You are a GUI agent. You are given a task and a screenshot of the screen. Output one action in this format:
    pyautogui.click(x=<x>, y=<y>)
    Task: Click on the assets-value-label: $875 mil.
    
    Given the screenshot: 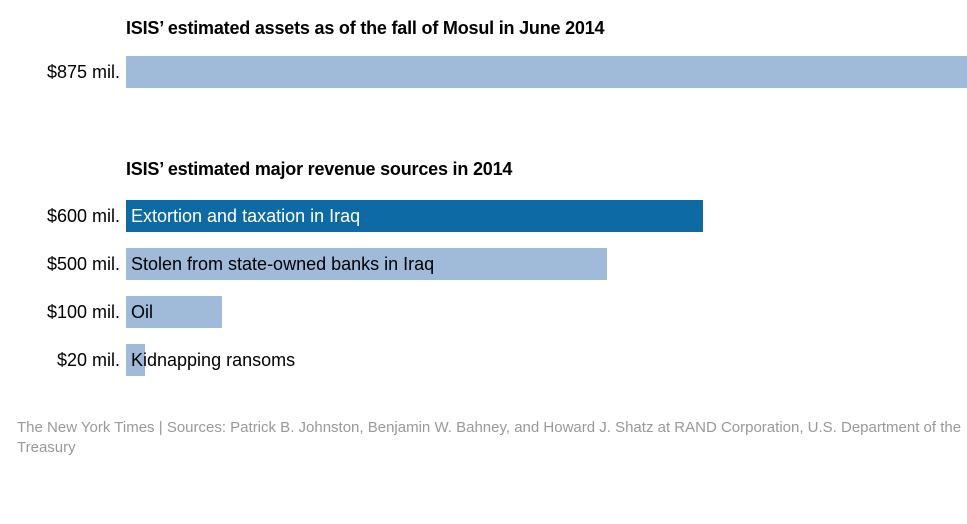 What is the action you would take?
    pyautogui.click(x=83, y=72)
    